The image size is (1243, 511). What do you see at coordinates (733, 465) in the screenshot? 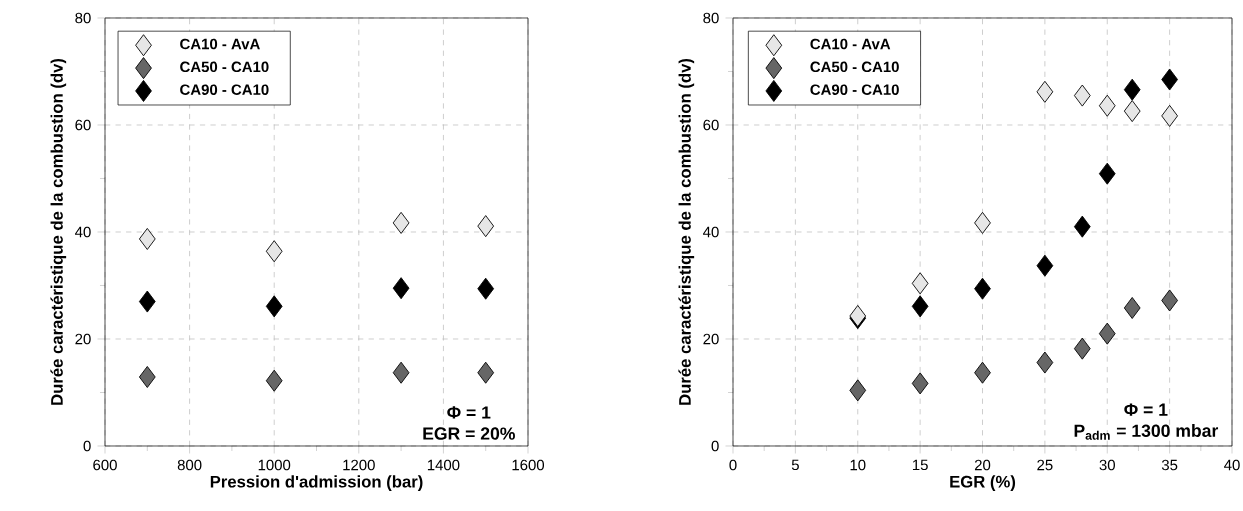
I see `x-tick-label: 0` at bounding box center [733, 465].